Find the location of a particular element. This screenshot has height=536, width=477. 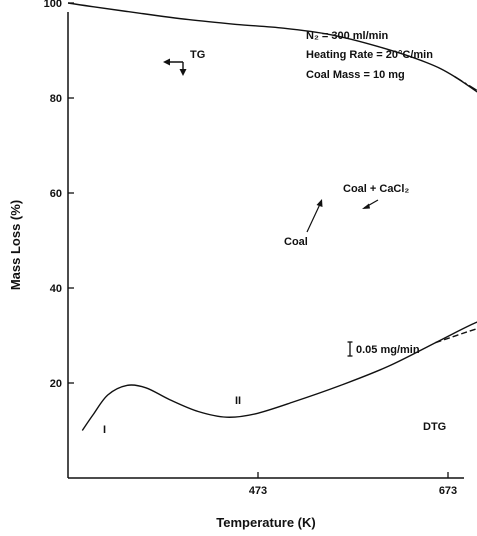

tg-arrowhead-left-icon is located at coordinates (166, 62).